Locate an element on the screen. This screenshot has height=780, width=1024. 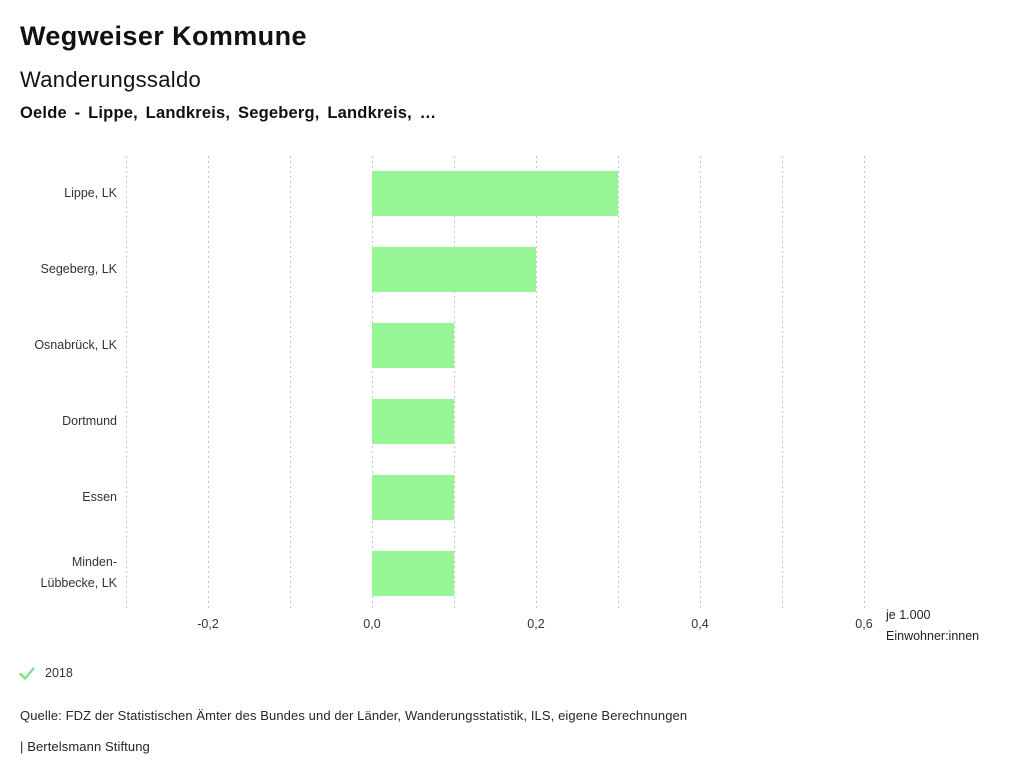
category-label: Lippe, LK is located at coordinates (90, 193).